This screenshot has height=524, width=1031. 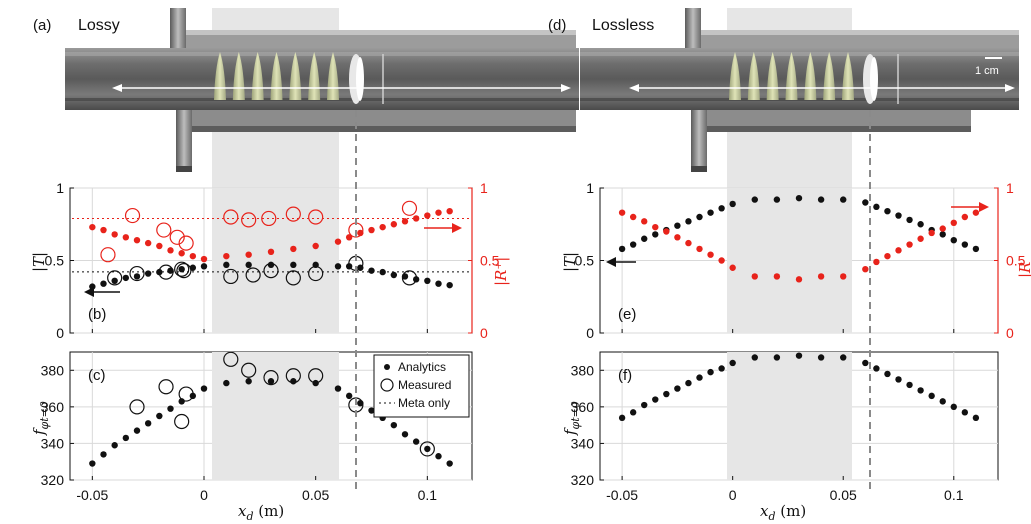 What do you see at coordinates (796, 260) in the screenshot?
I see `plot-e: (e) 0 0.5 1 0 0.5 1 |T| |R` at bounding box center [796, 260].